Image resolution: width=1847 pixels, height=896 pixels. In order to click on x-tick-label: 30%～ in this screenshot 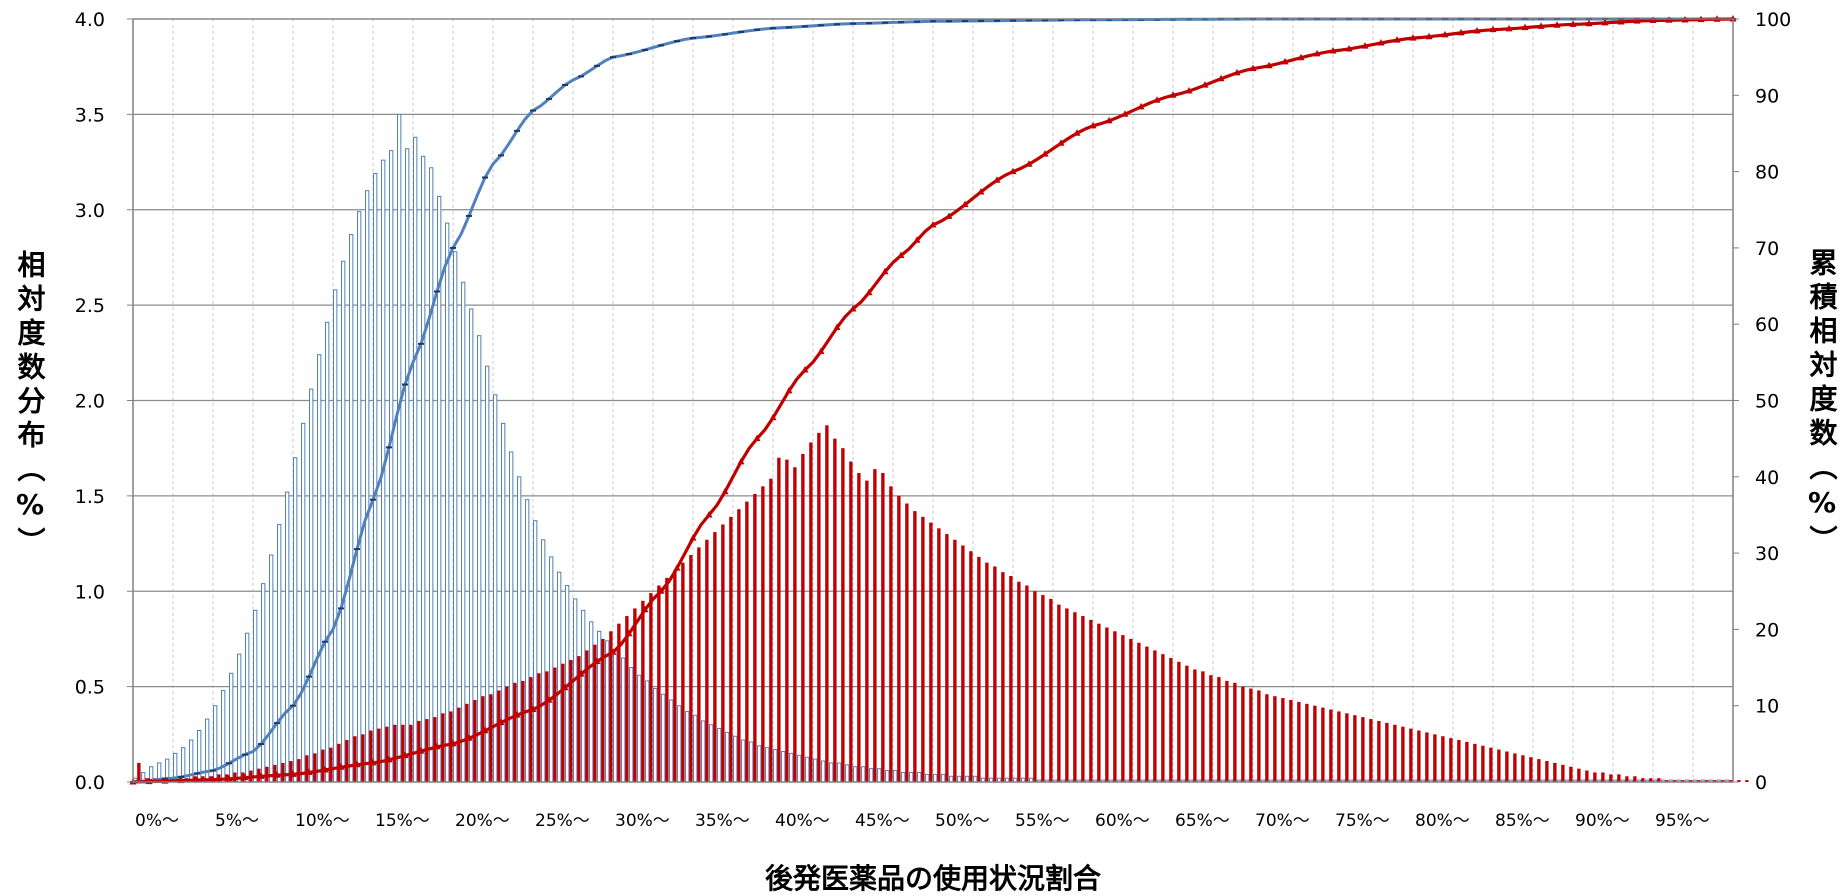, I will do `click(642, 821)`.